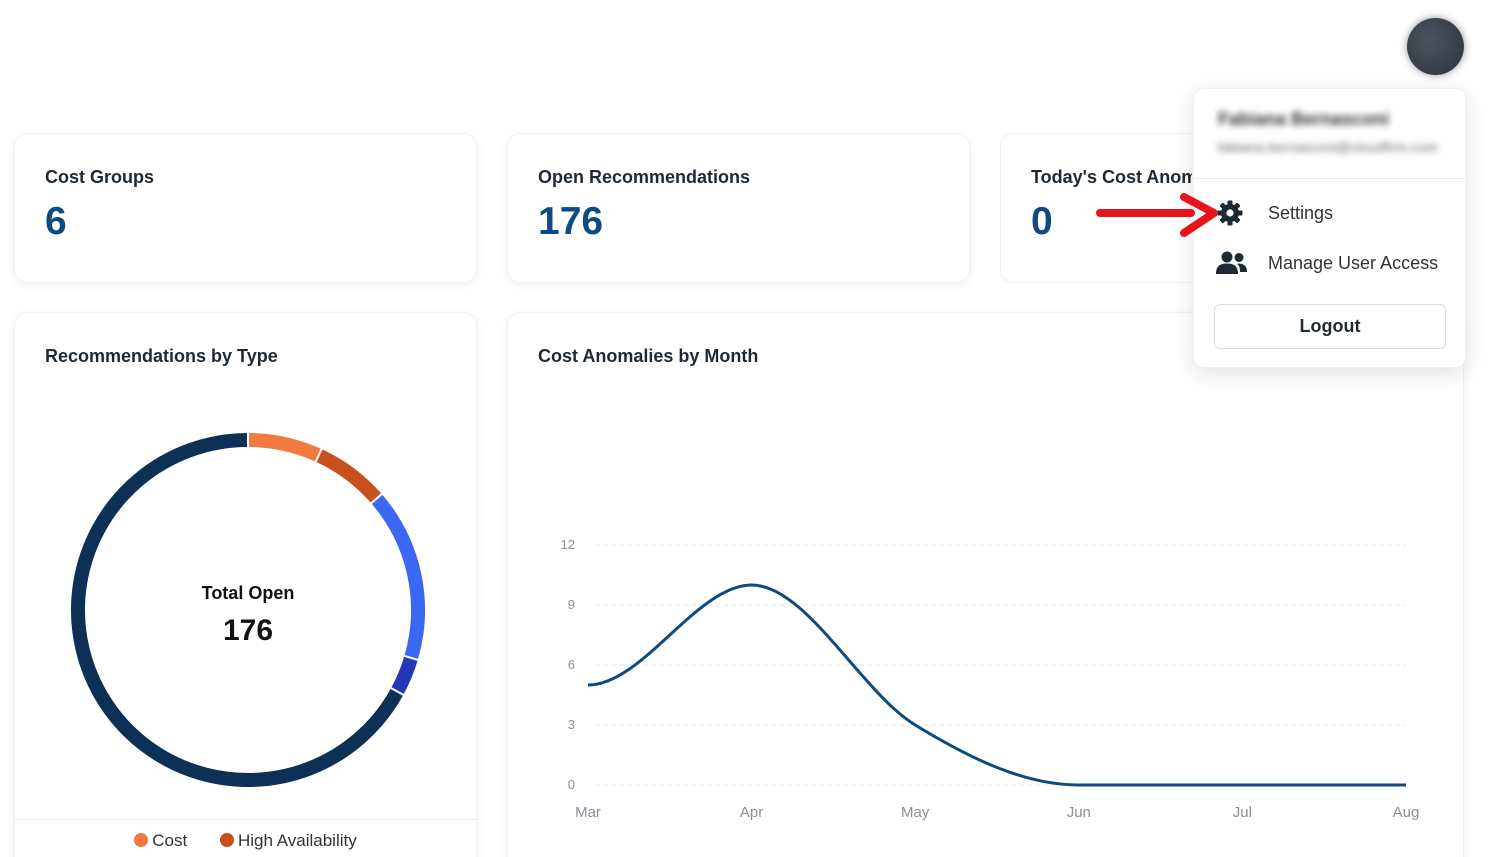 This screenshot has width=1491, height=857. Describe the element at coordinates (56, 221) in the screenshot. I see `stat-value: 6` at that location.